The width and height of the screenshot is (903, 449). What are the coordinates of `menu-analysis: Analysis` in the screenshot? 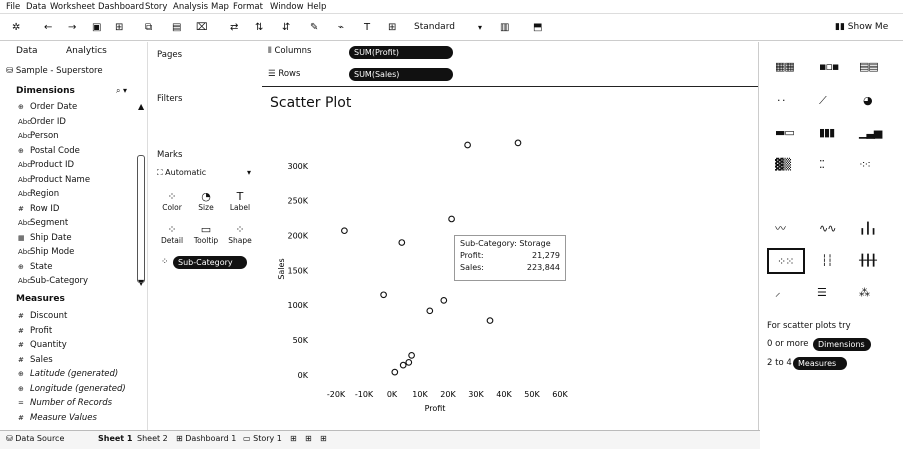 It's located at (191, 7).